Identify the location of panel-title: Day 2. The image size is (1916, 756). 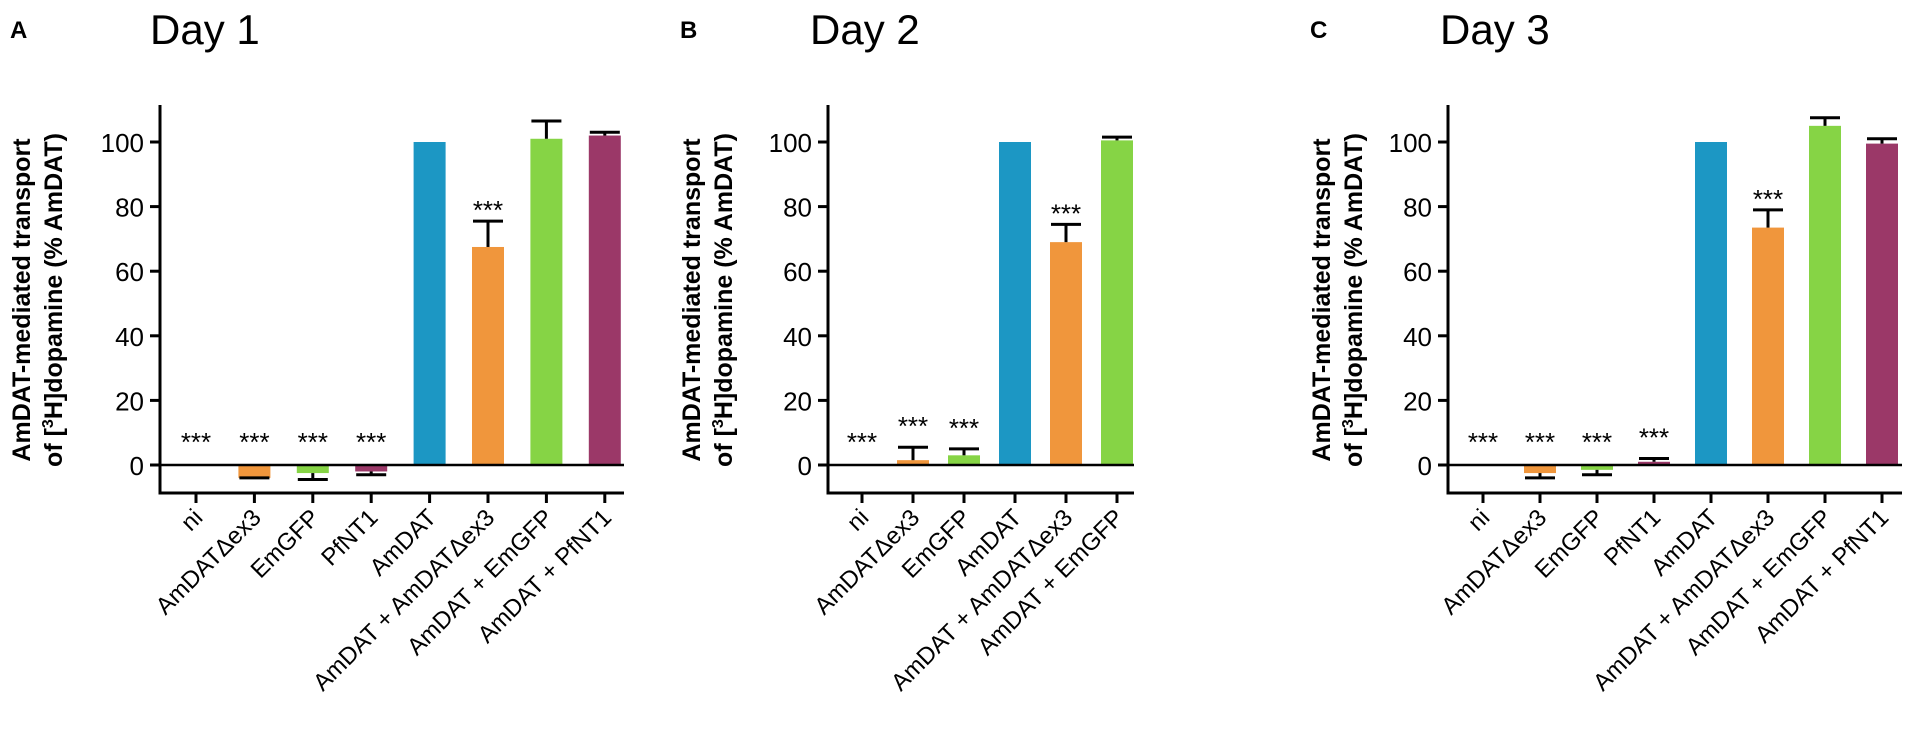
(865, 29).